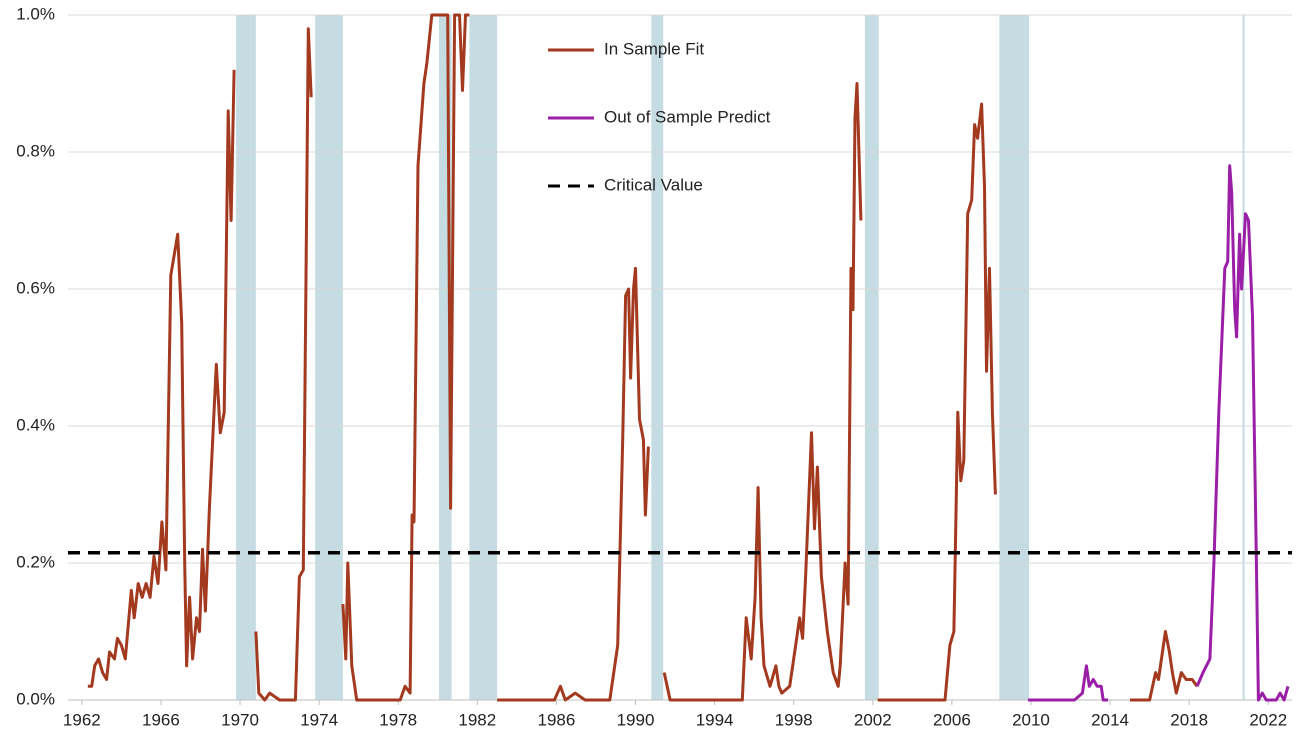  What do you see at coordinates (1189, 719) in the screenshot?
I see `x-tick-label: 2018` at bounding box center [1189, 719].